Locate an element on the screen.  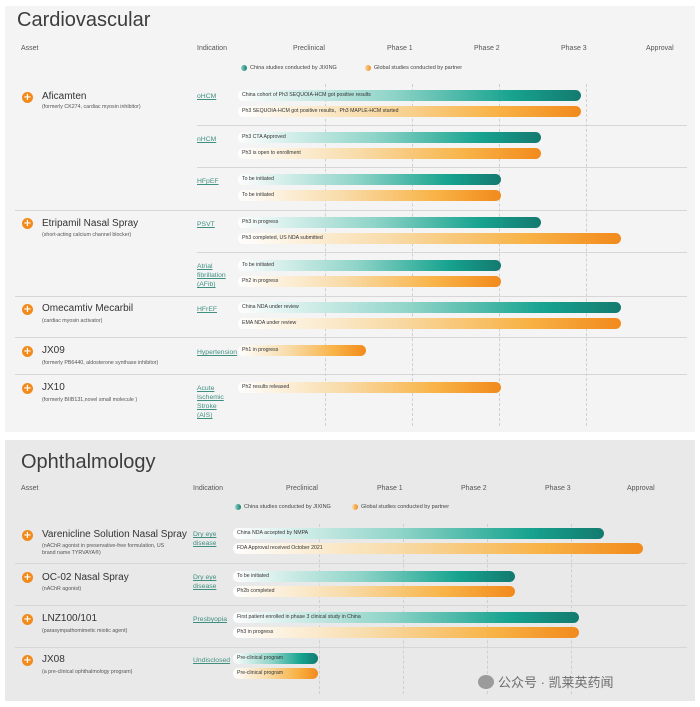
asset-name: JX08 is located at coordinates (53, 659).